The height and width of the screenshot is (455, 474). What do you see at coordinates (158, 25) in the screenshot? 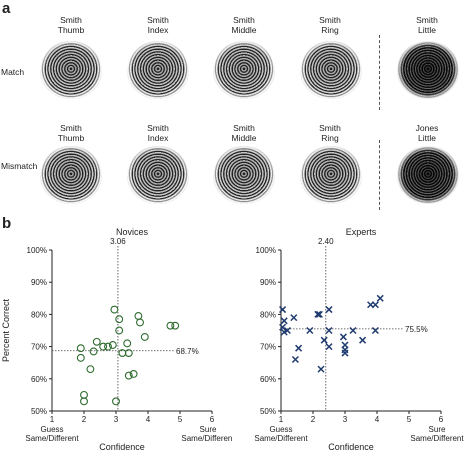
I see `caption-match-2: Smith Index` at bounding box center [158, 25].